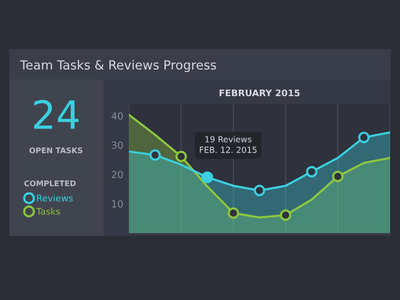 Image resolution: width=400 pixels, height=300 pixels. I want to click on text: 24, so click(56, 114).